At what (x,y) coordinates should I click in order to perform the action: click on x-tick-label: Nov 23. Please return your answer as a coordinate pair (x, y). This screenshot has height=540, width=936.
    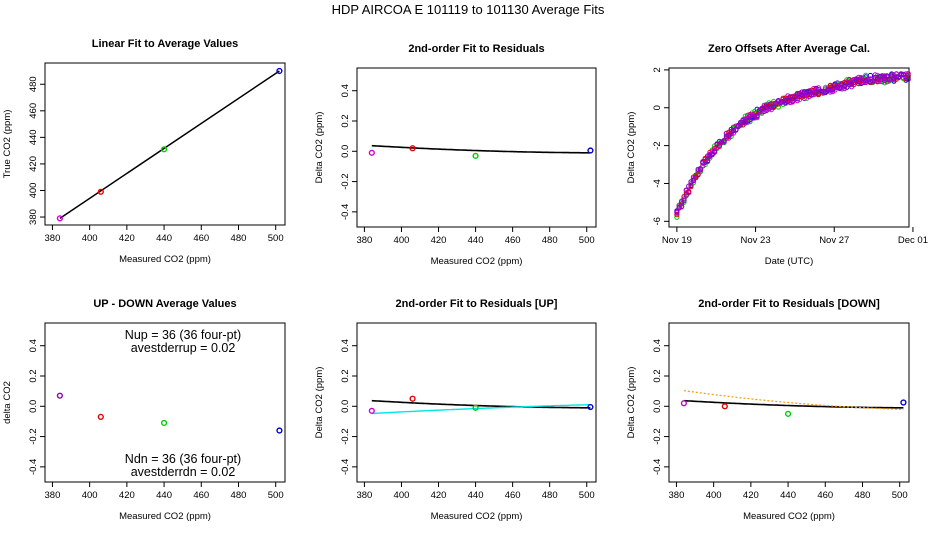
    Looking at the image, I should click on (756, 240).